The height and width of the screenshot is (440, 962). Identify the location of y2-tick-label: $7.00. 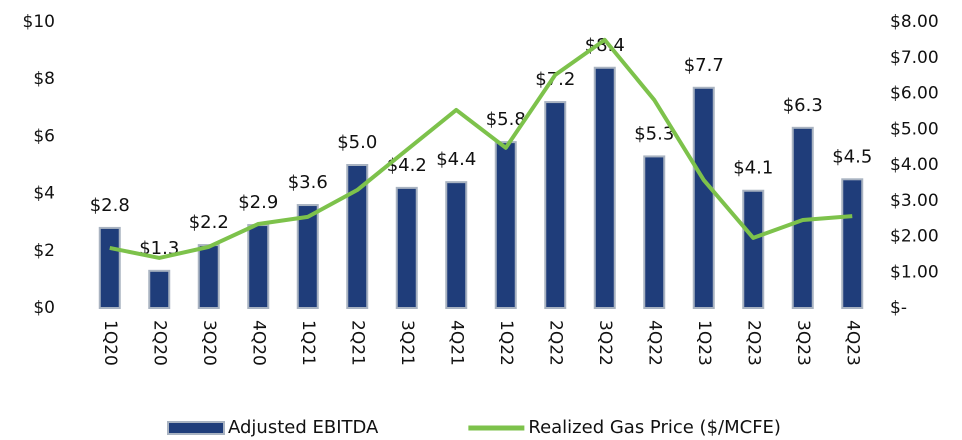
(914, 58).